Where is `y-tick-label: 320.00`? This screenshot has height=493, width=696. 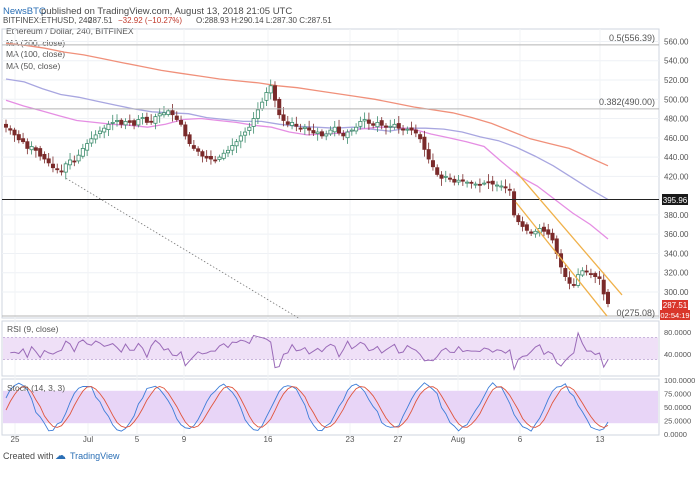 y-tick-label: 320.00 is located at coordinates (676, 273).